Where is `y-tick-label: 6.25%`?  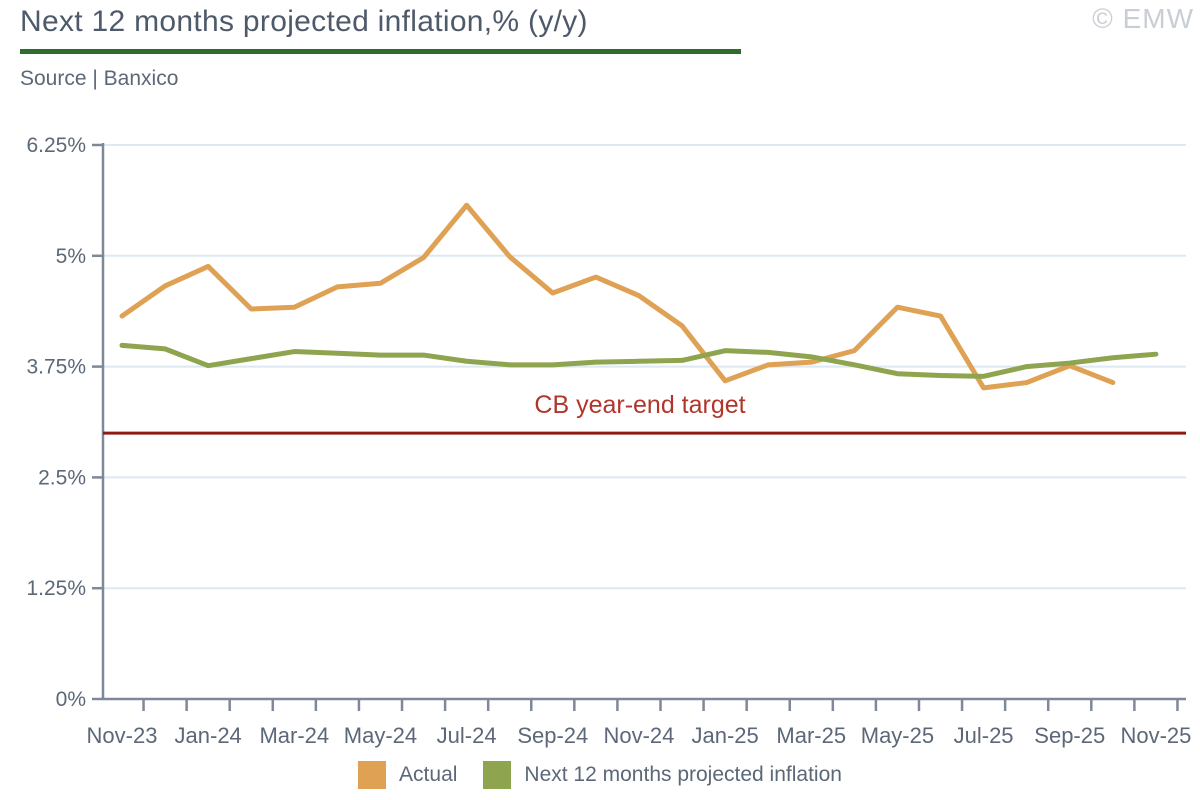 y-tick-label: 6.25% is located at coordinates (56, 145).